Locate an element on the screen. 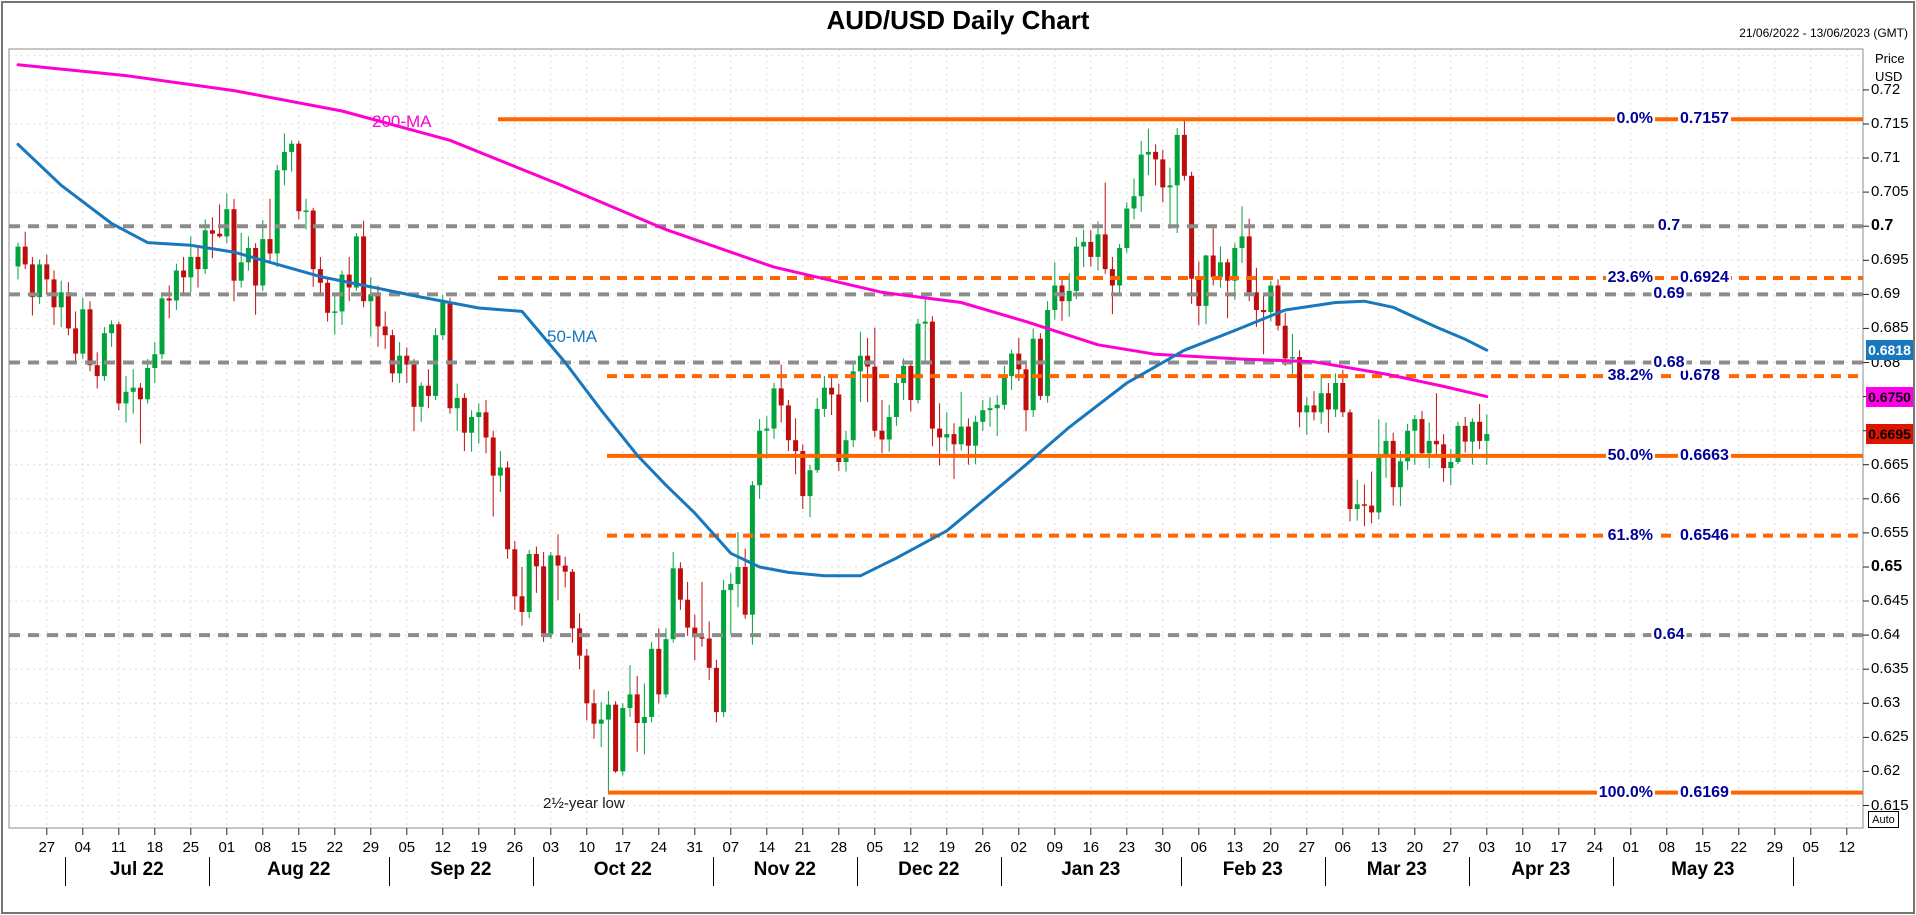 This screenshot has height=915, width=1916. x-axis-month-label: Apr 23 is located at coordinates (1541, 869).